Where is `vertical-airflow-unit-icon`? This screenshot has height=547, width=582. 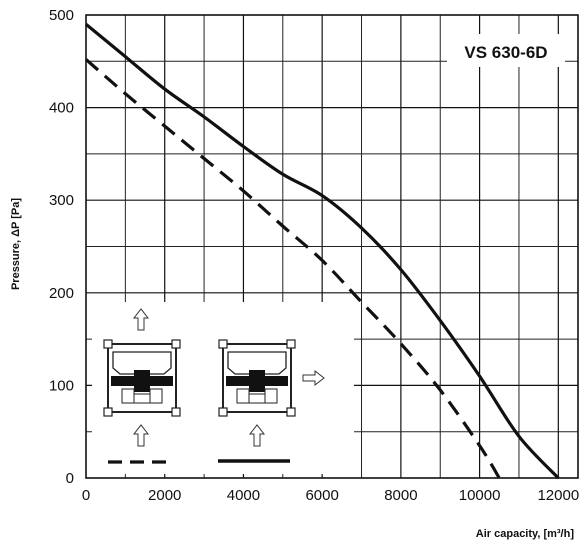 vertical-airflow-unit-icon is located at coordinates (142, 386).